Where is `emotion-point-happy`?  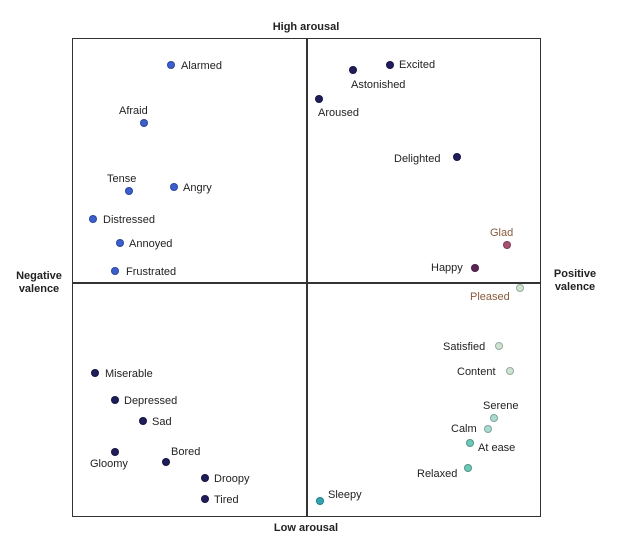 emotion-point-happy is located at coordinates (475, 268).